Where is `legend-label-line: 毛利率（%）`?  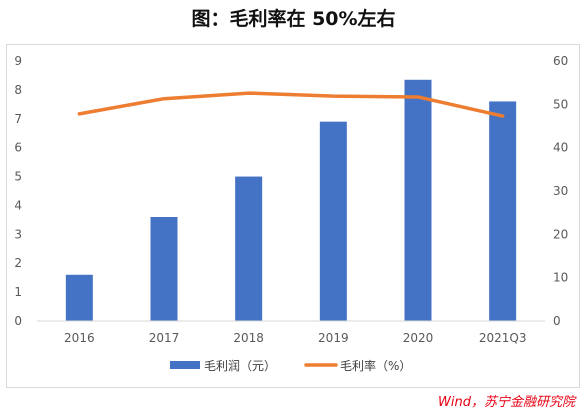
legend-label-line: 毛利率（%） is located at coordinates (375, 365).